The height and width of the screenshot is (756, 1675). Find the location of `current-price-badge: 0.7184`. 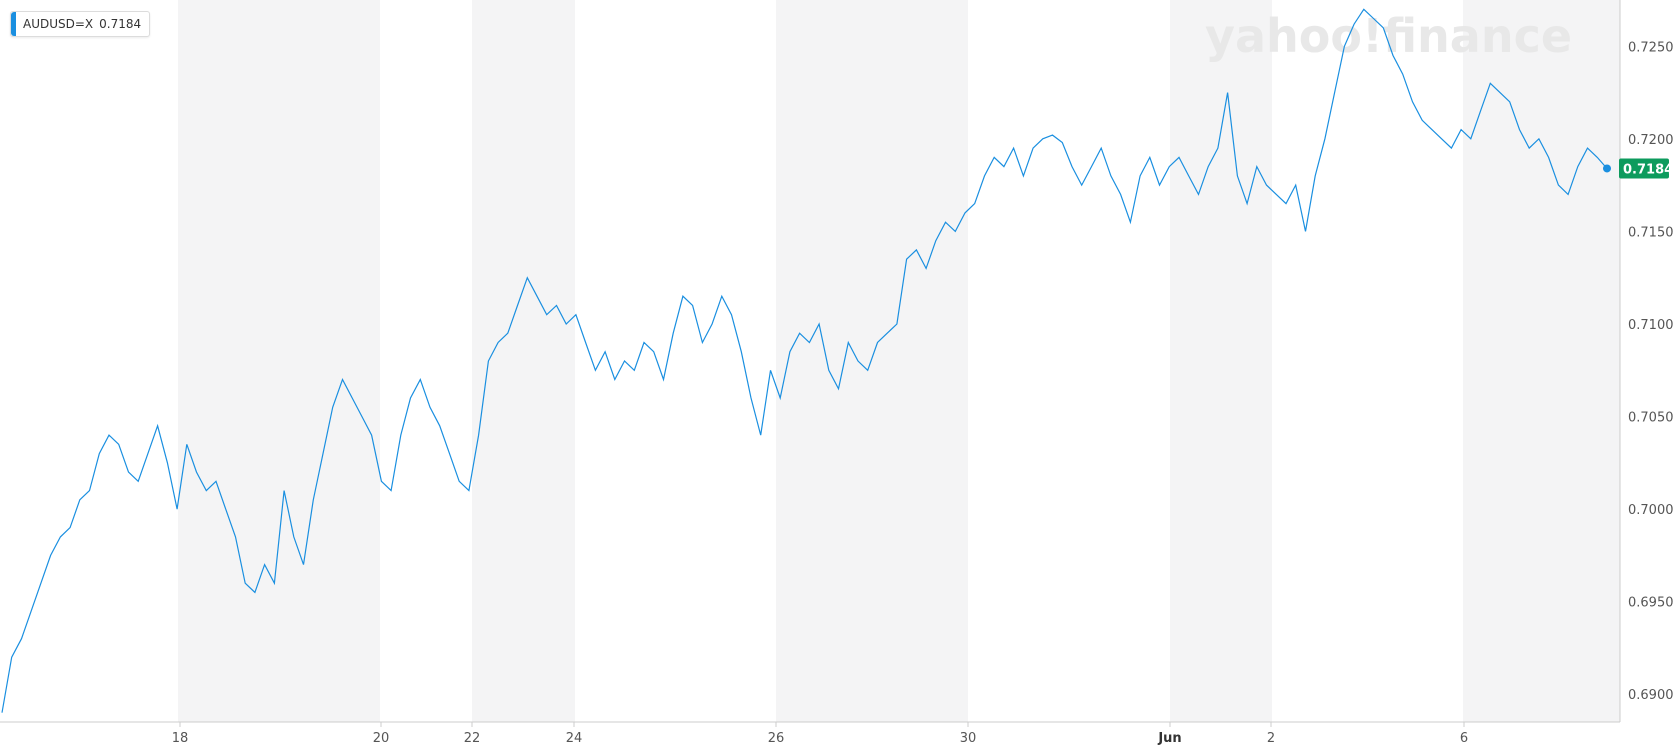

current-price-badge: 0.7184 is located at coordinates (1646, 168).